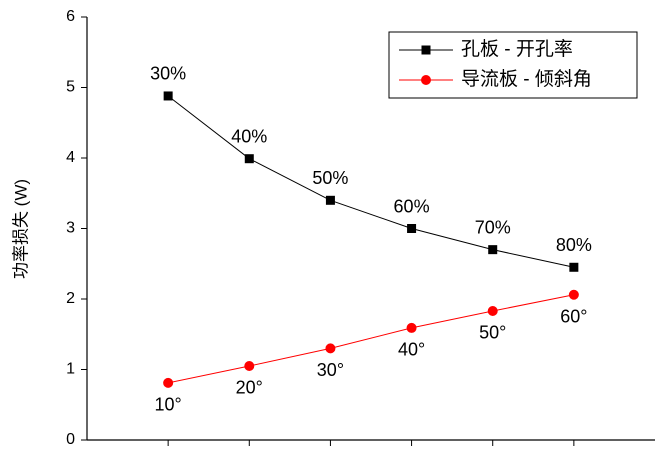 The height and width of the screenshot is (468, 660). Describe the element at coordinates (20, 229) in the screenshot. I see `y-axis-label: 功率损失 (W)` at that location.